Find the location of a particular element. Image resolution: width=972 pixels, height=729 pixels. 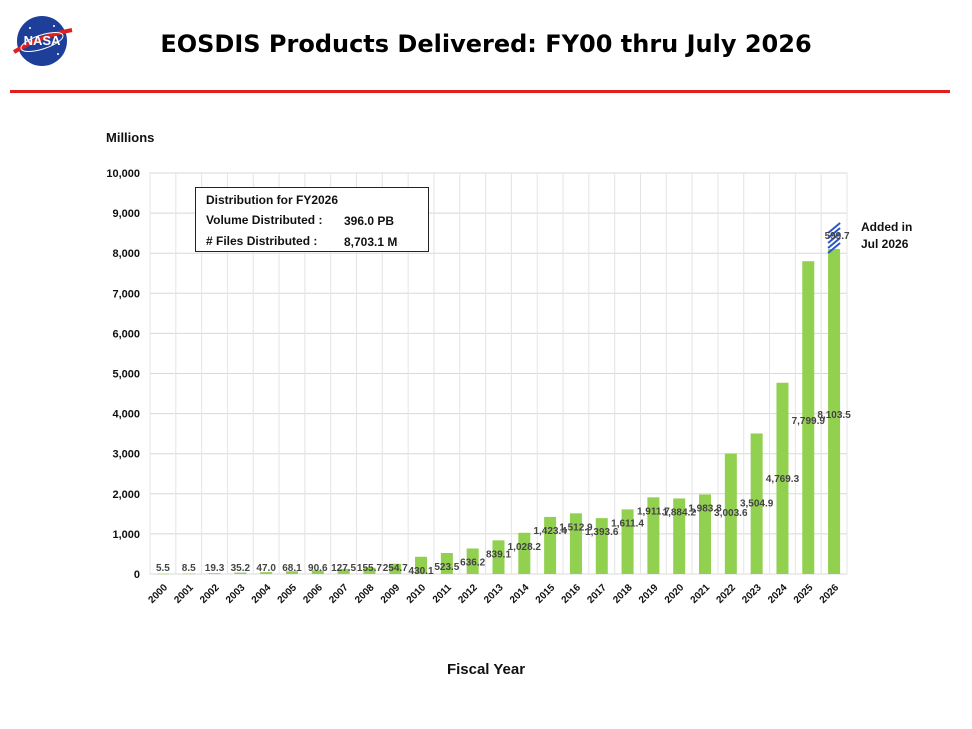

bar-2014 is located at coordinates (524, 553).